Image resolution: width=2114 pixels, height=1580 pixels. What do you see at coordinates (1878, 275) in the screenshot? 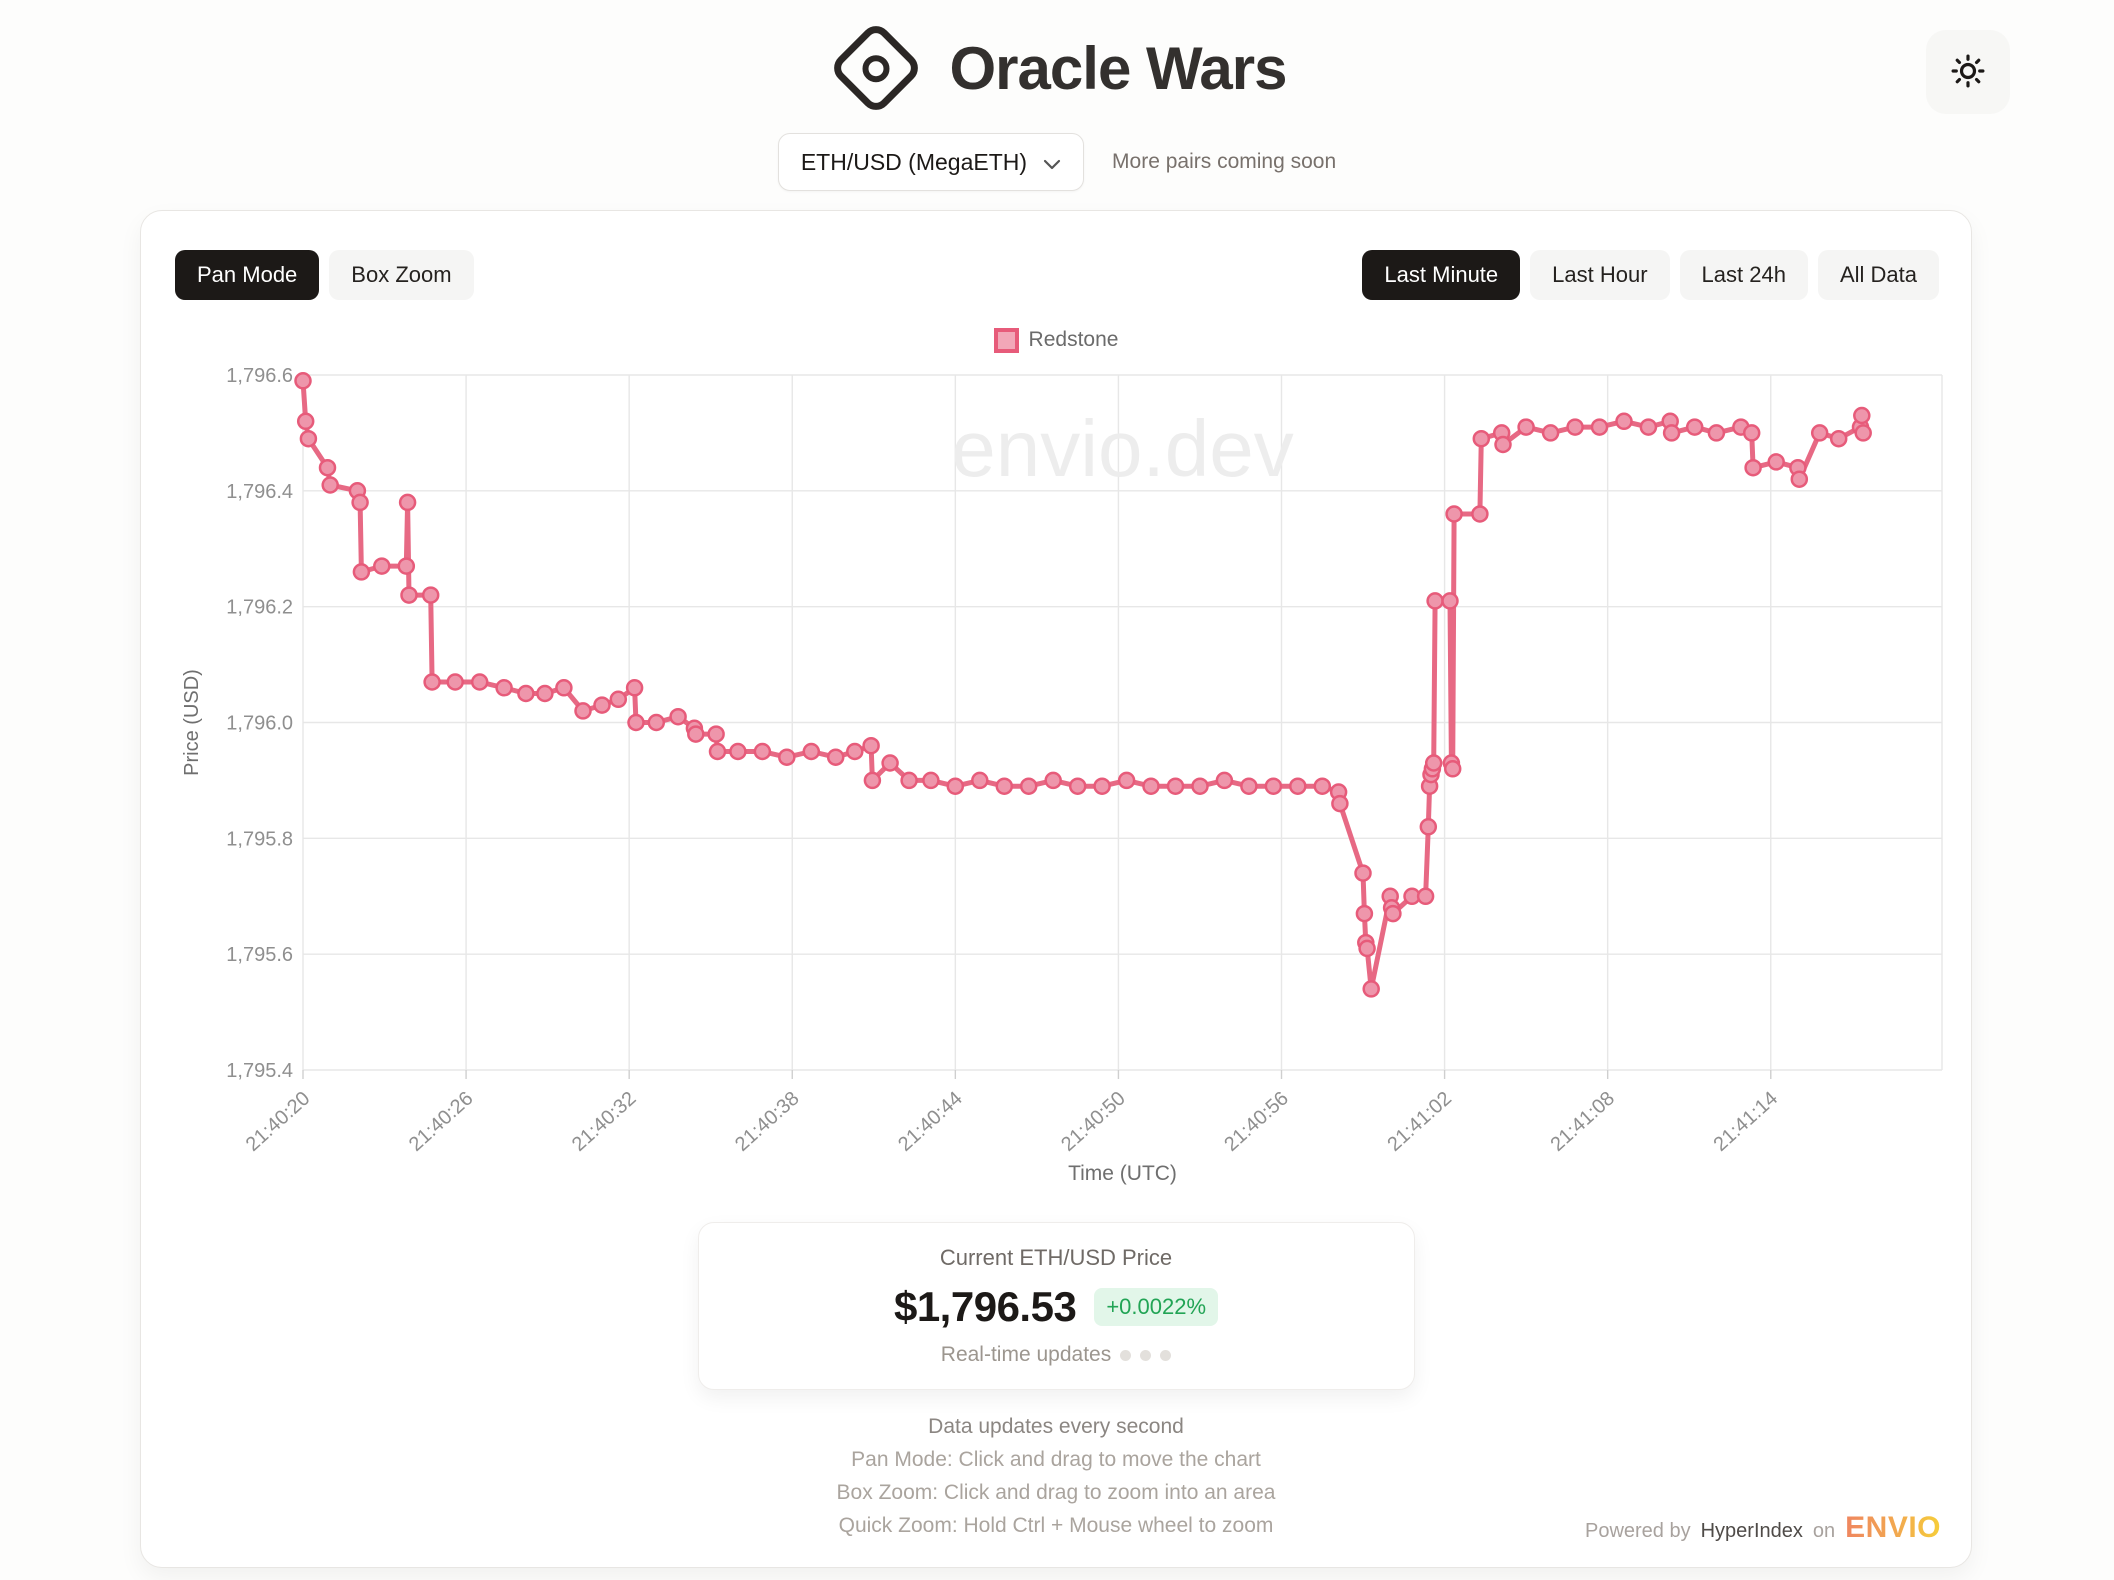
I see `range-all-data-button: All Data` at bounding box center [1878, 275].